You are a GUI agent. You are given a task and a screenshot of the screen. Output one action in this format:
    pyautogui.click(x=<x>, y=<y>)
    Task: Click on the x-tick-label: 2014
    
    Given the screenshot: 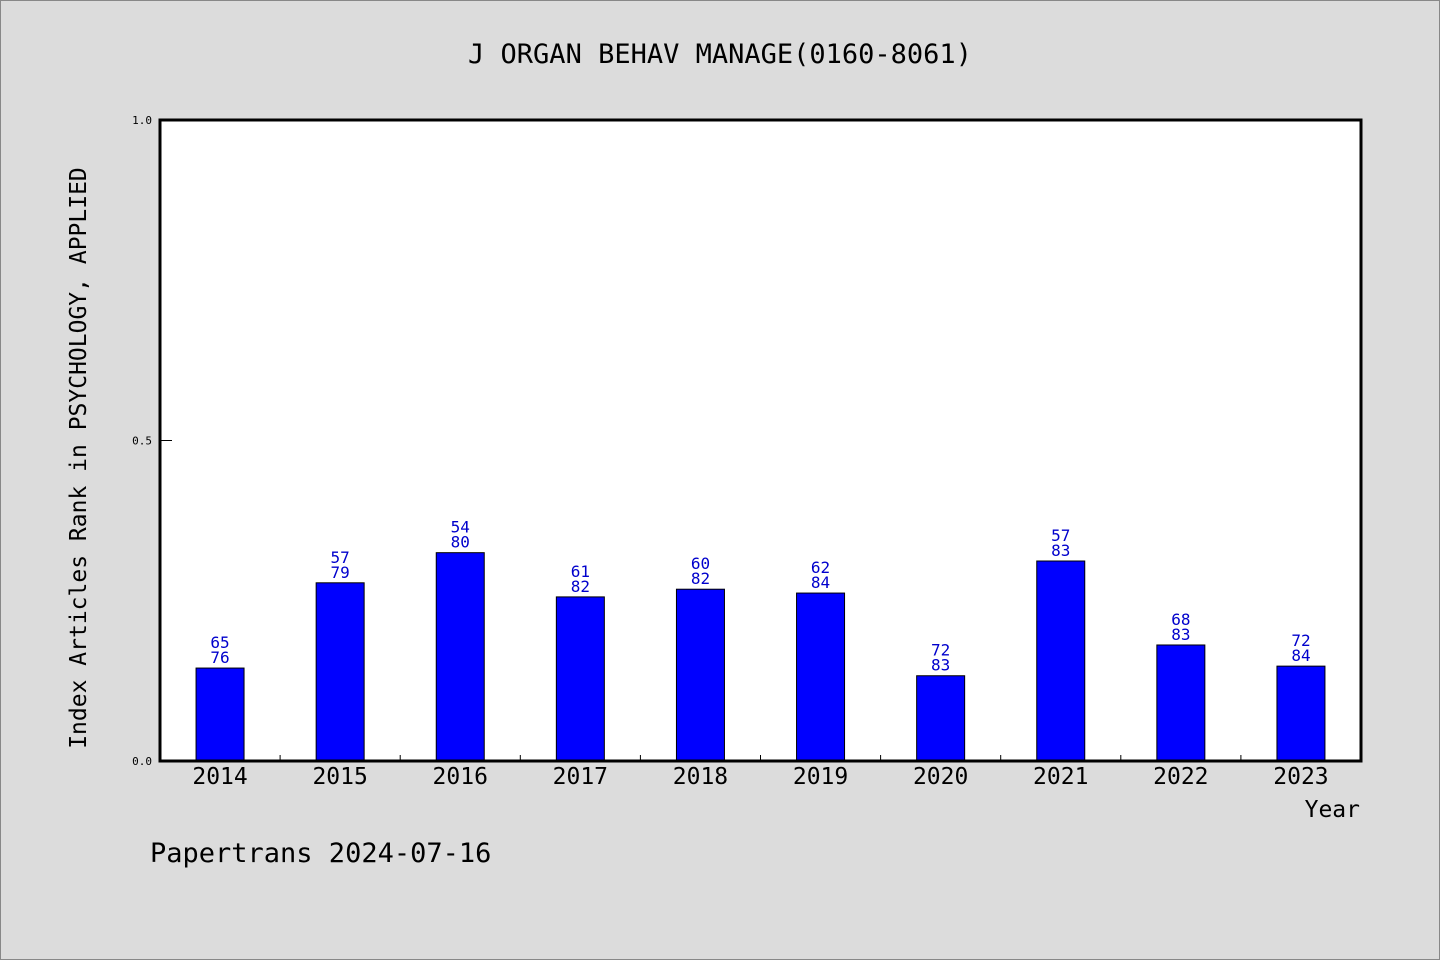 What is the action you would take?
    pyautogui.click(x=219, y=777)
    